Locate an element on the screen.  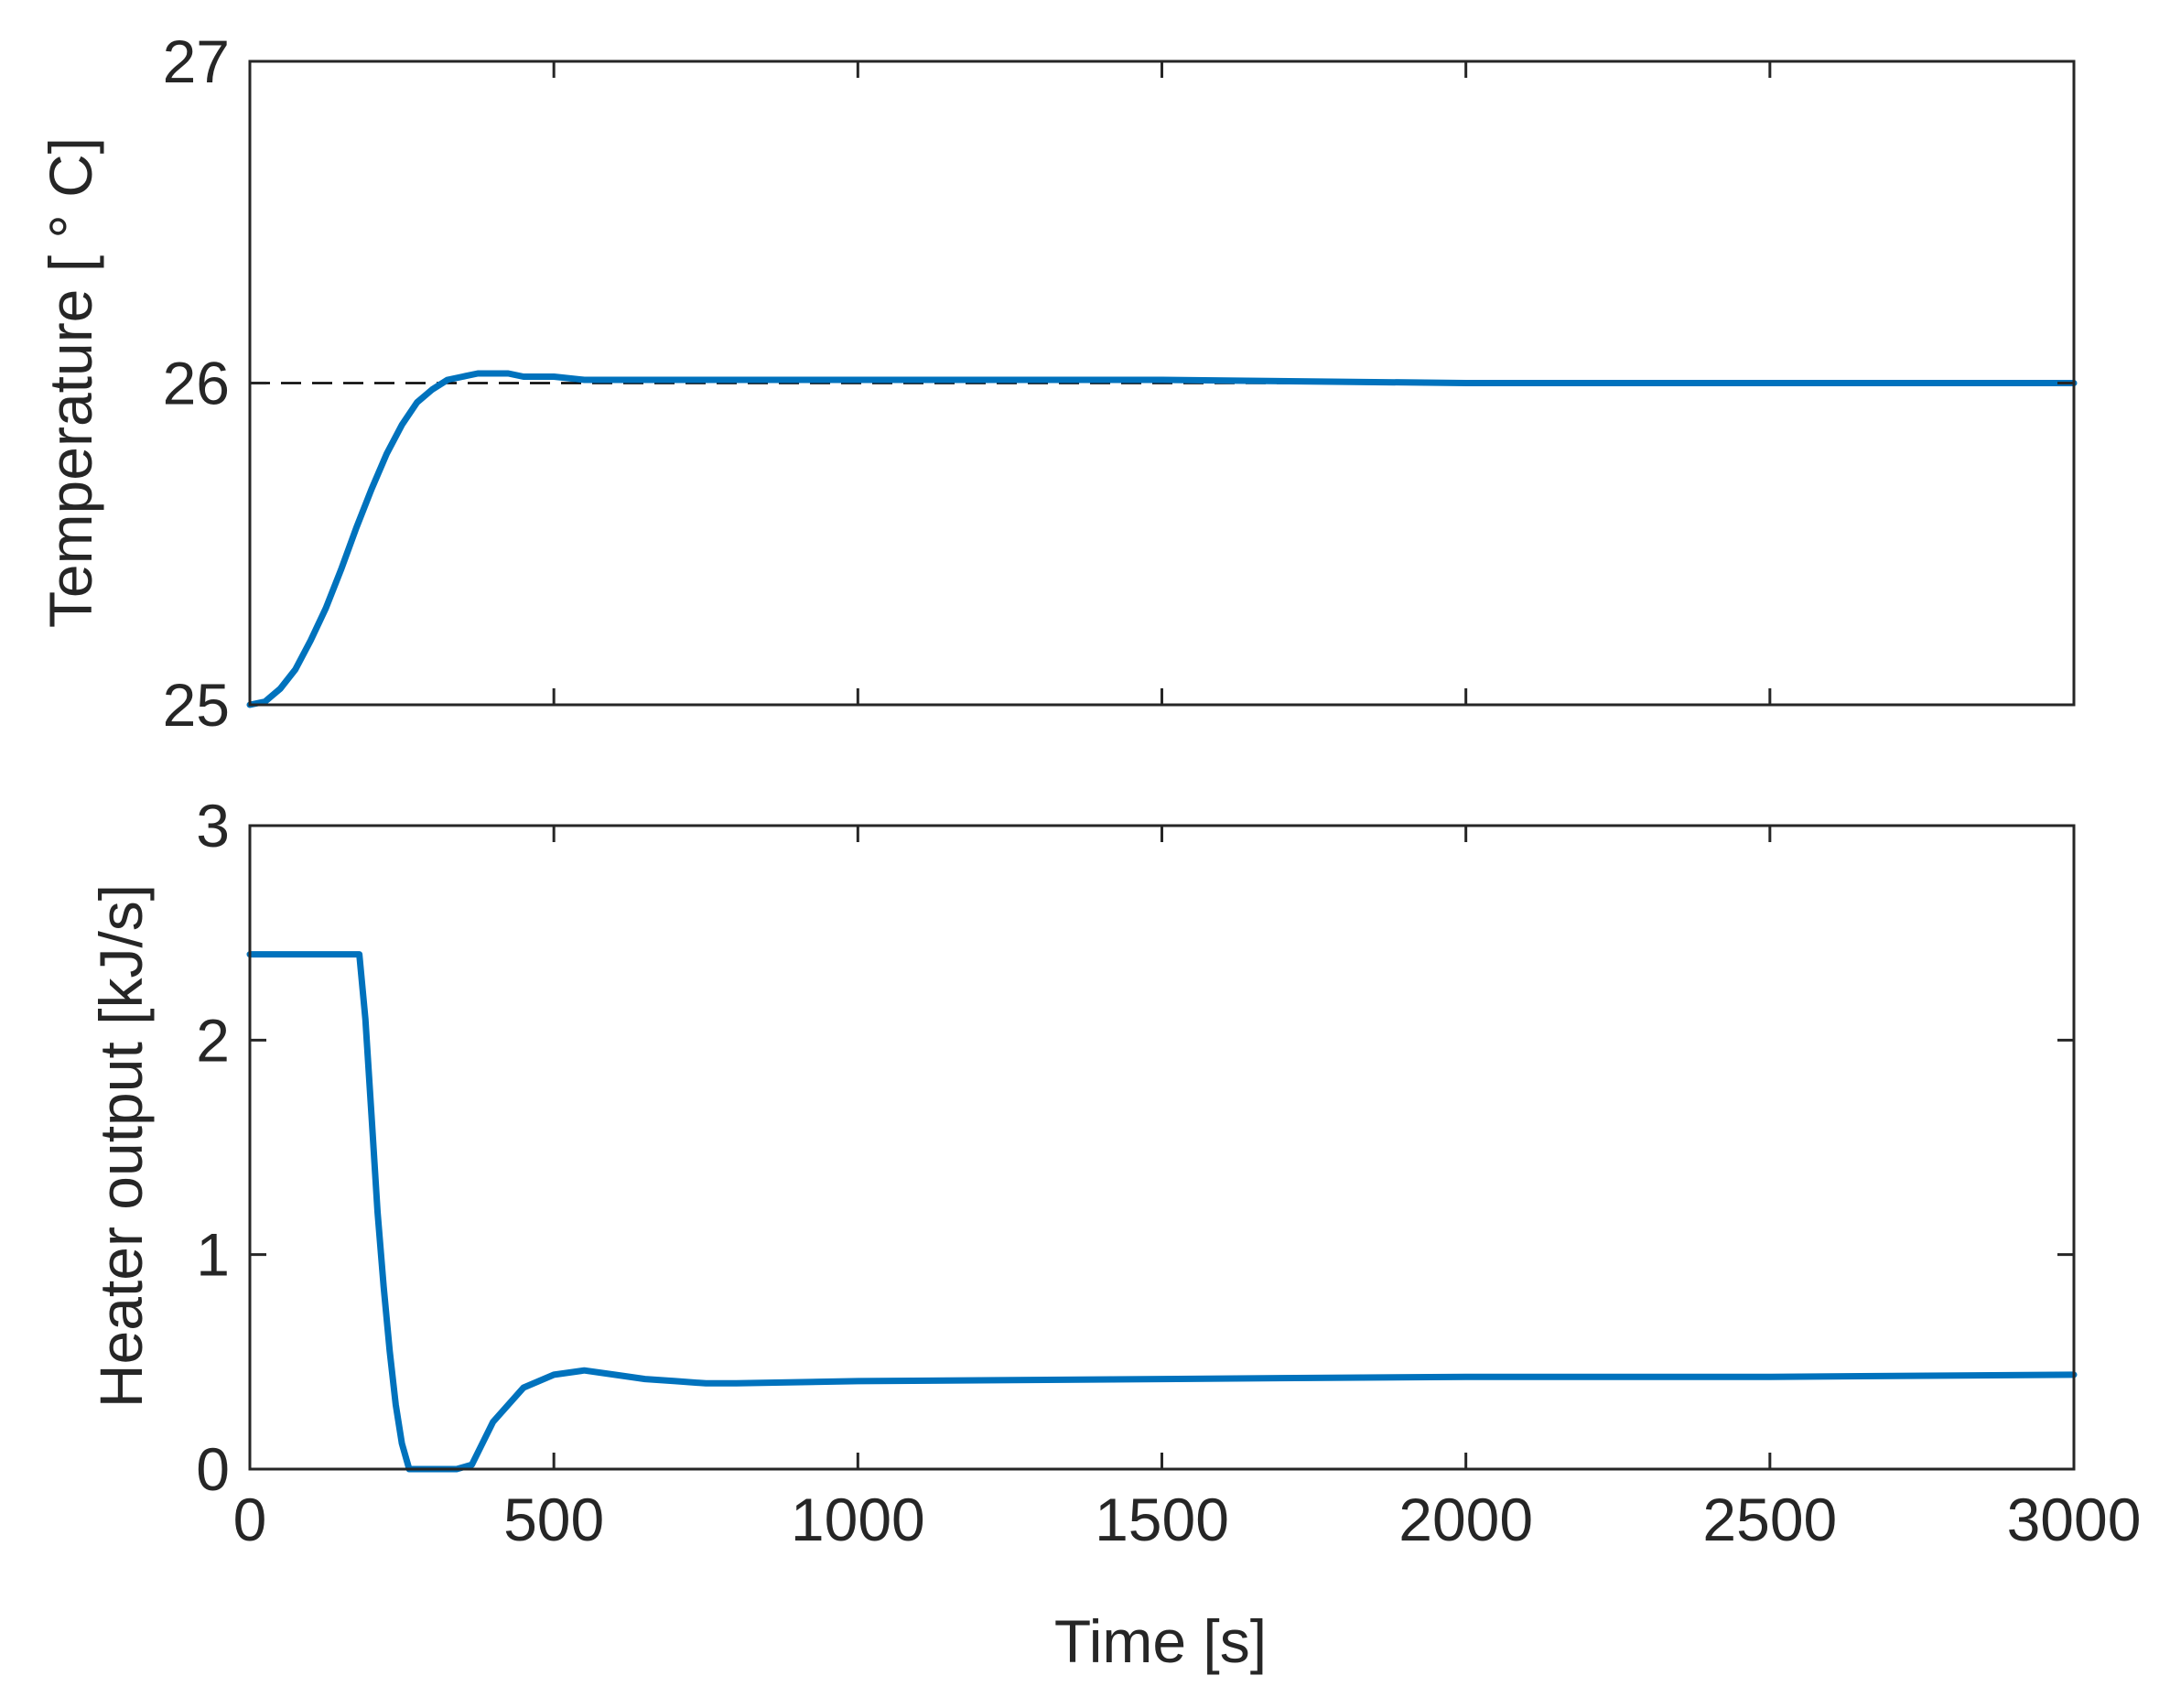
x-tick-label: 2500 is located at coordinates (1769, 1519).